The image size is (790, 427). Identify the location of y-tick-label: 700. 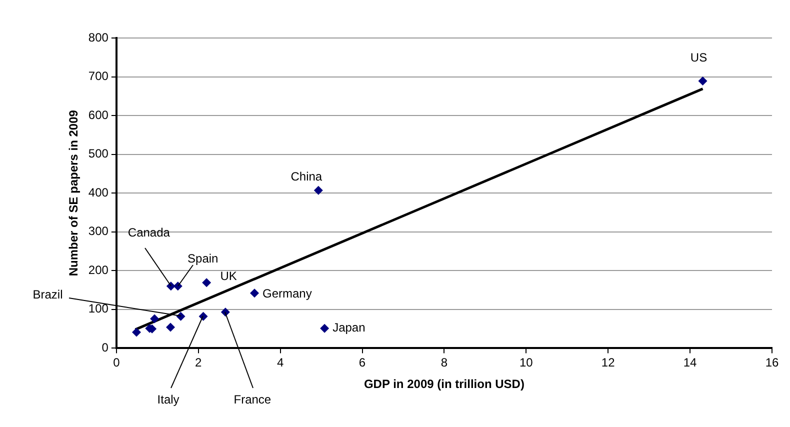
(98, 76).